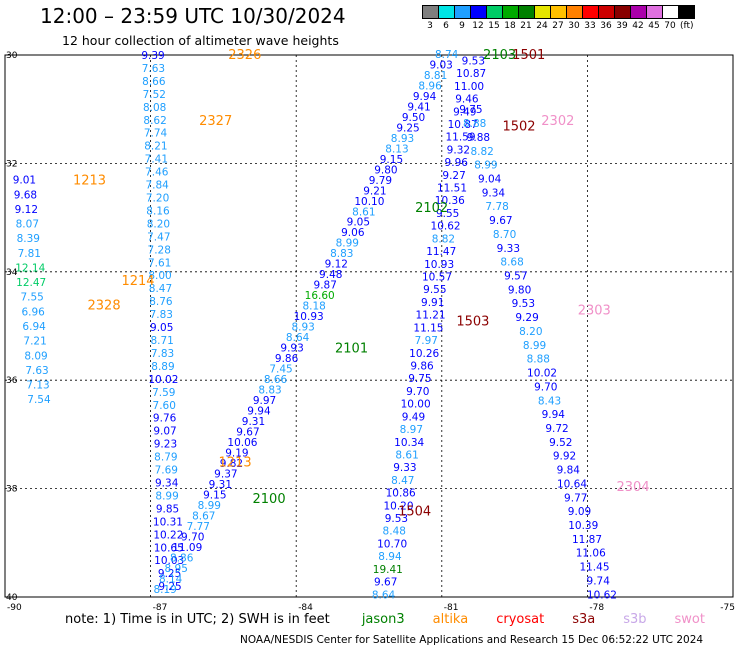  What do you see at coordinates (409, 443) in the screenshot?
I see `swh-value: 10.34` at bounding box center [409, 443].